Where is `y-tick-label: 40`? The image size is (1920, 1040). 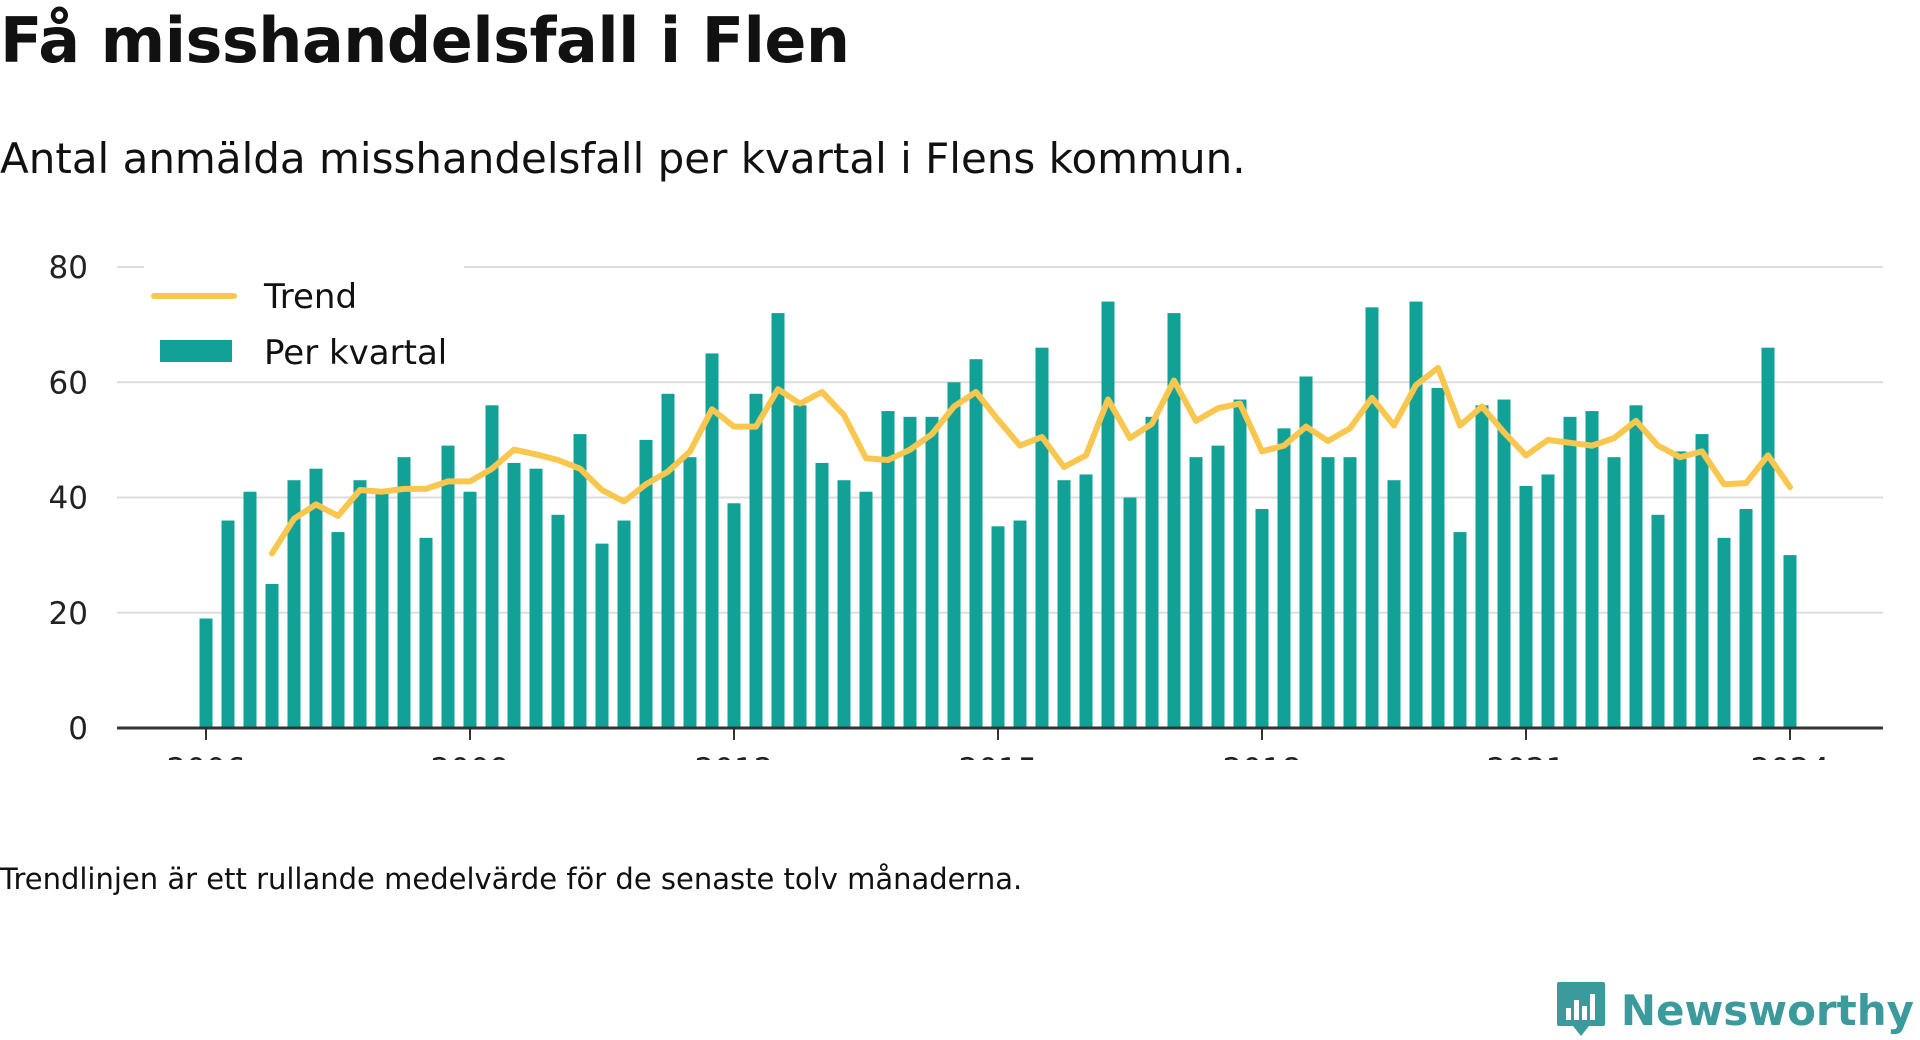 y-tick-label: 40 is located at coordinates (68, 499).